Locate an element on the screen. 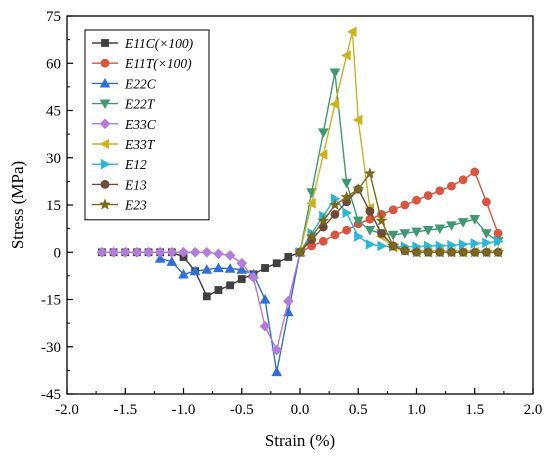  x-tick-label: -0.5 is located at coordinates (242, 410).